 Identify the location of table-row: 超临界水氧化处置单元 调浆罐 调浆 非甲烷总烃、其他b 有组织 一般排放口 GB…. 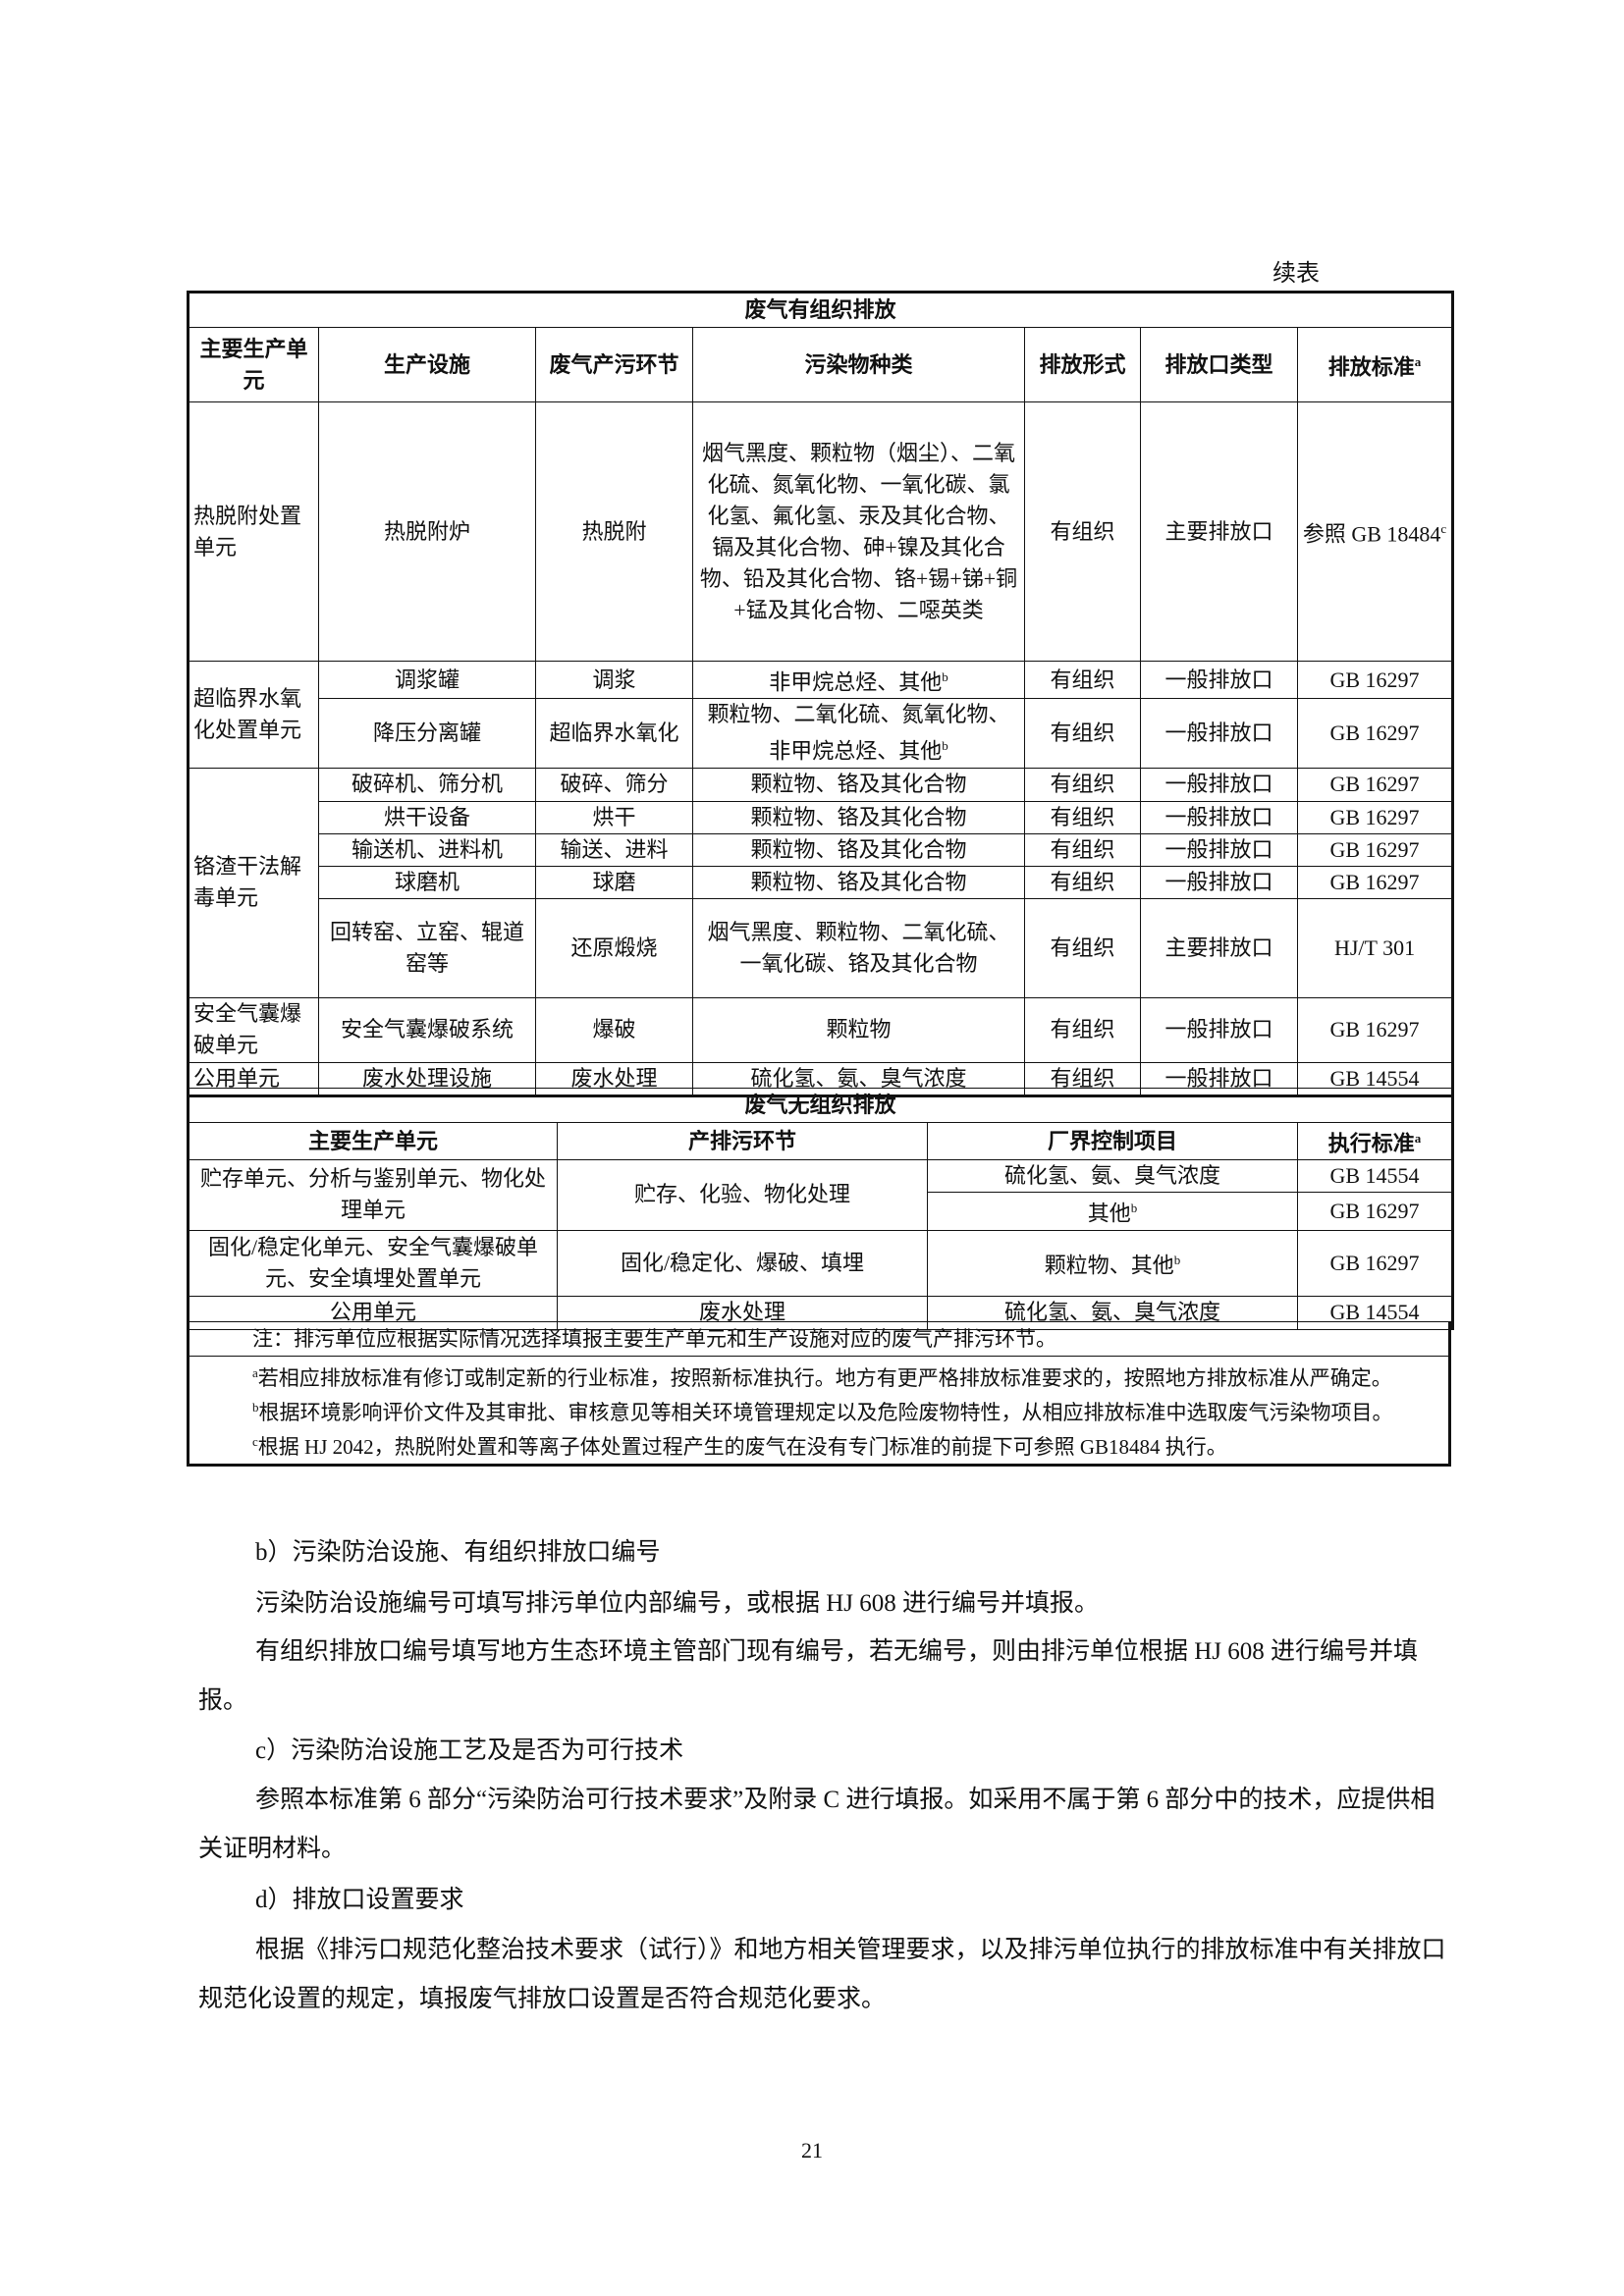
(821, 715).